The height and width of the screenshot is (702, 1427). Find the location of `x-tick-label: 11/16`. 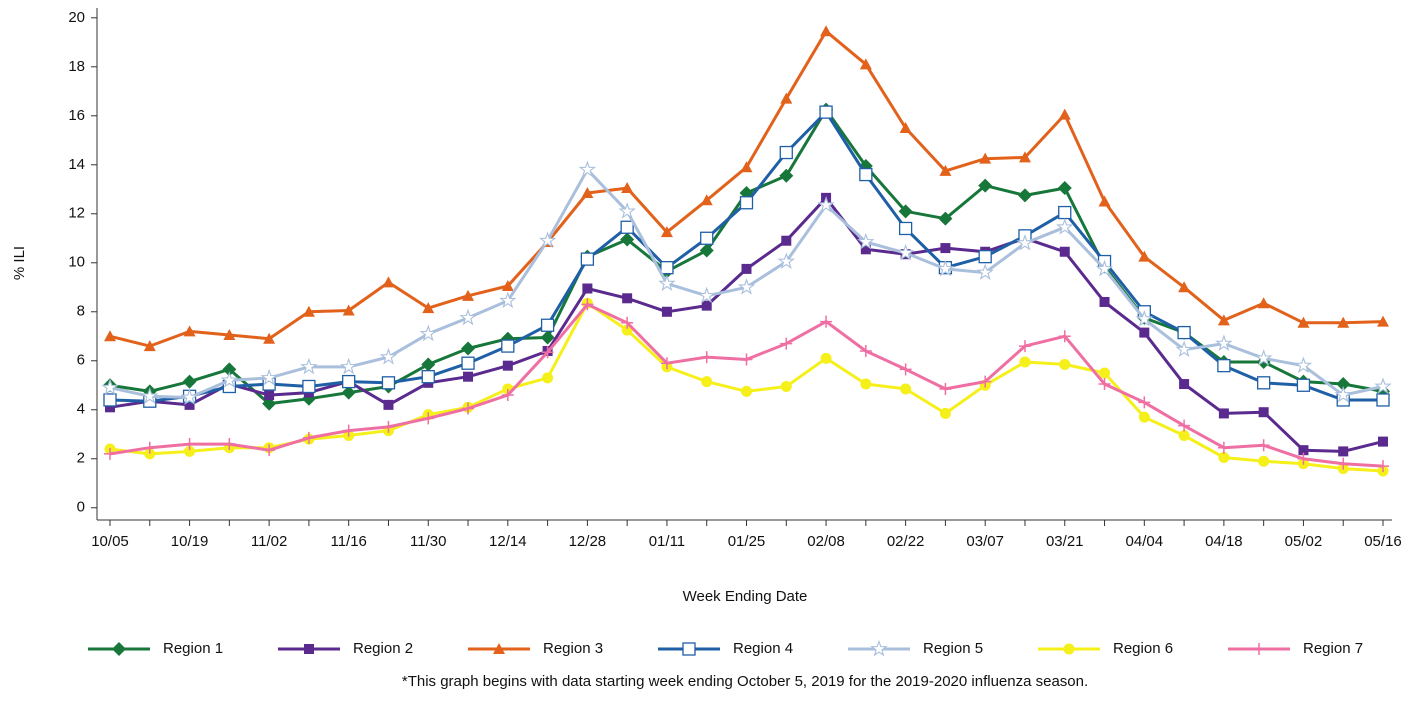

x-tick-label: 11/16 is located at coordinates (348, 541).